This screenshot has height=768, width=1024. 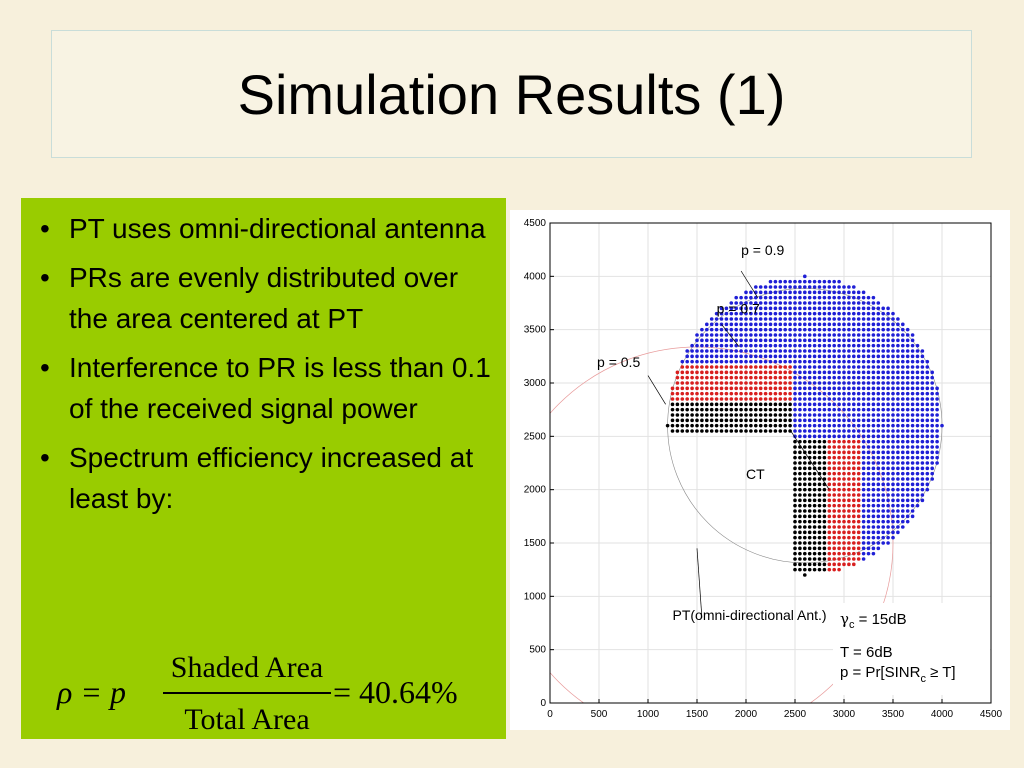 I want to click on chart-annotation: p = 0.9, so click(x=762, y=250).